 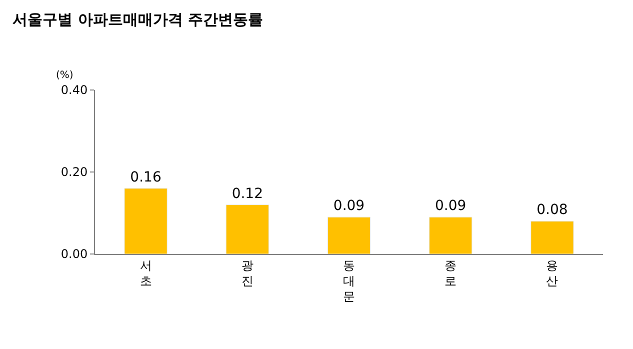 I want to click on x-tick-label: 동대문, so click(x=349, y=281).